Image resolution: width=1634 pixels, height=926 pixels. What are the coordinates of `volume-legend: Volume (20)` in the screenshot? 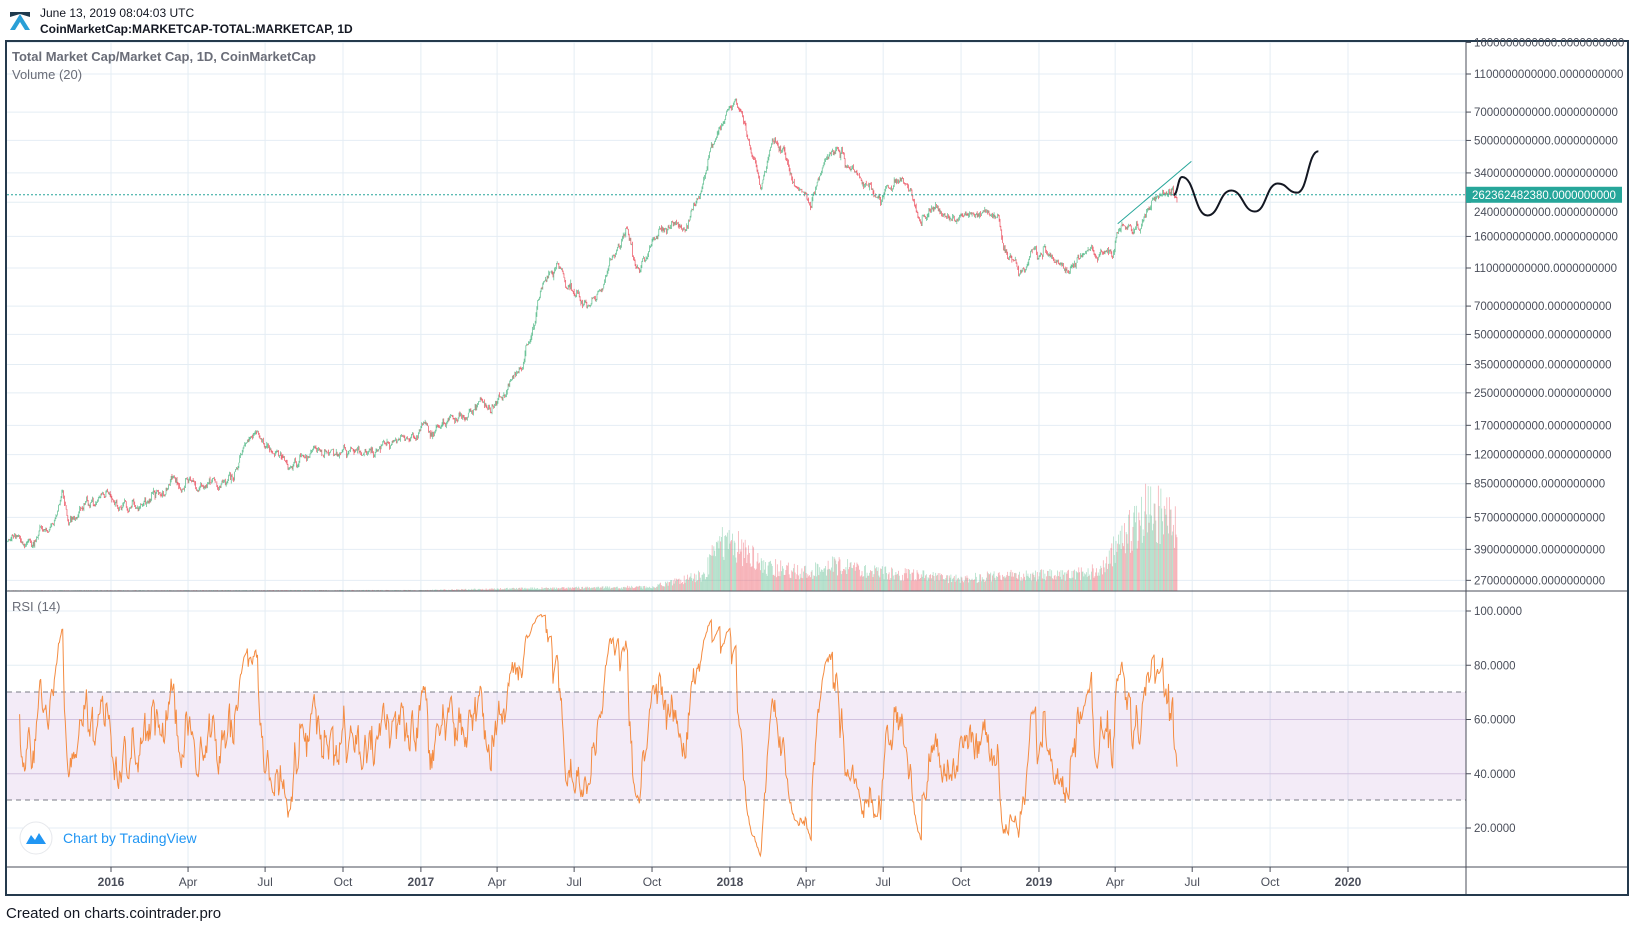 It's located at (47, 74).